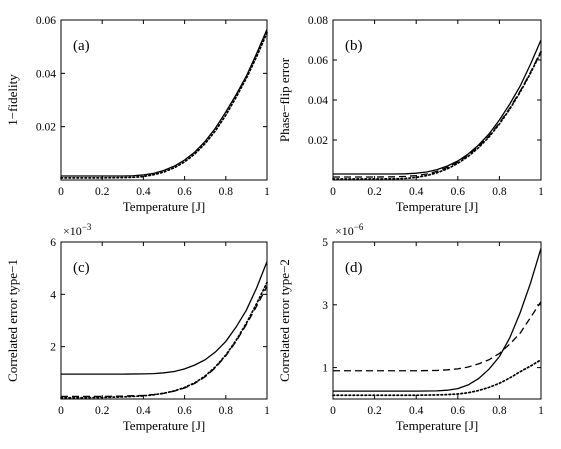 This screenshot has height=449, width=561. I want to click on axis-multiplier: ×10⁻⁶, so click(349, 230).